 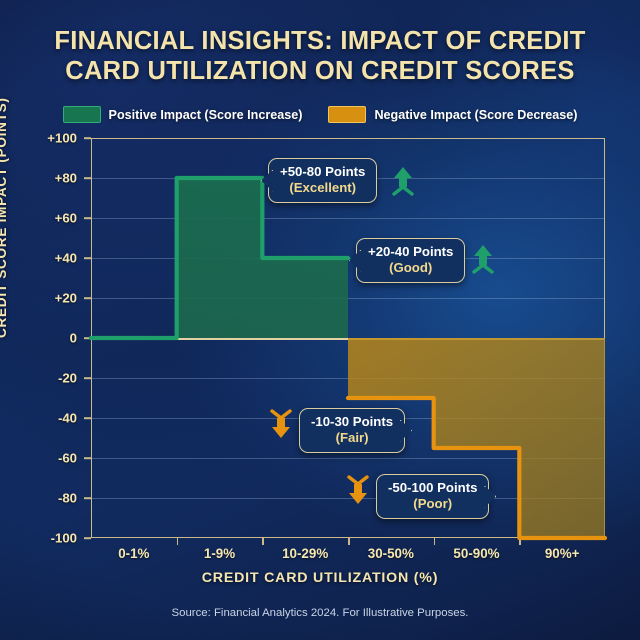 I want to click on y-tick-label: -80, so click(x=67, y=498).